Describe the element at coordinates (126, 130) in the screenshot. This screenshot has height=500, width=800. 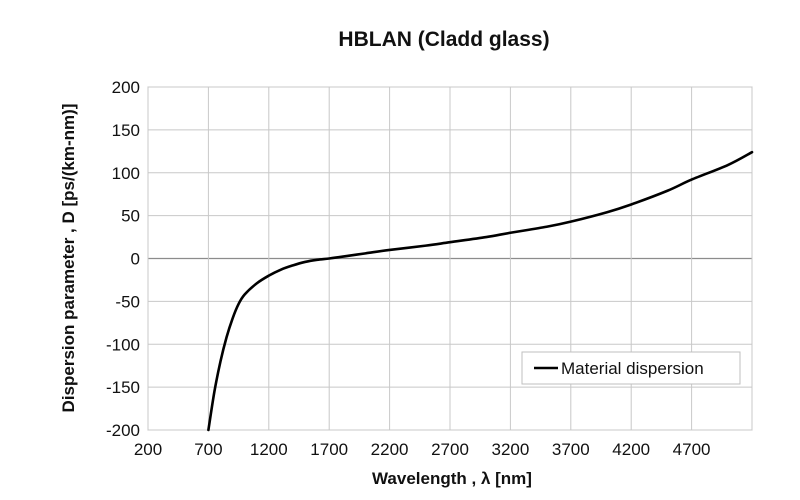
I see `y-tick-label: 150` at that location.